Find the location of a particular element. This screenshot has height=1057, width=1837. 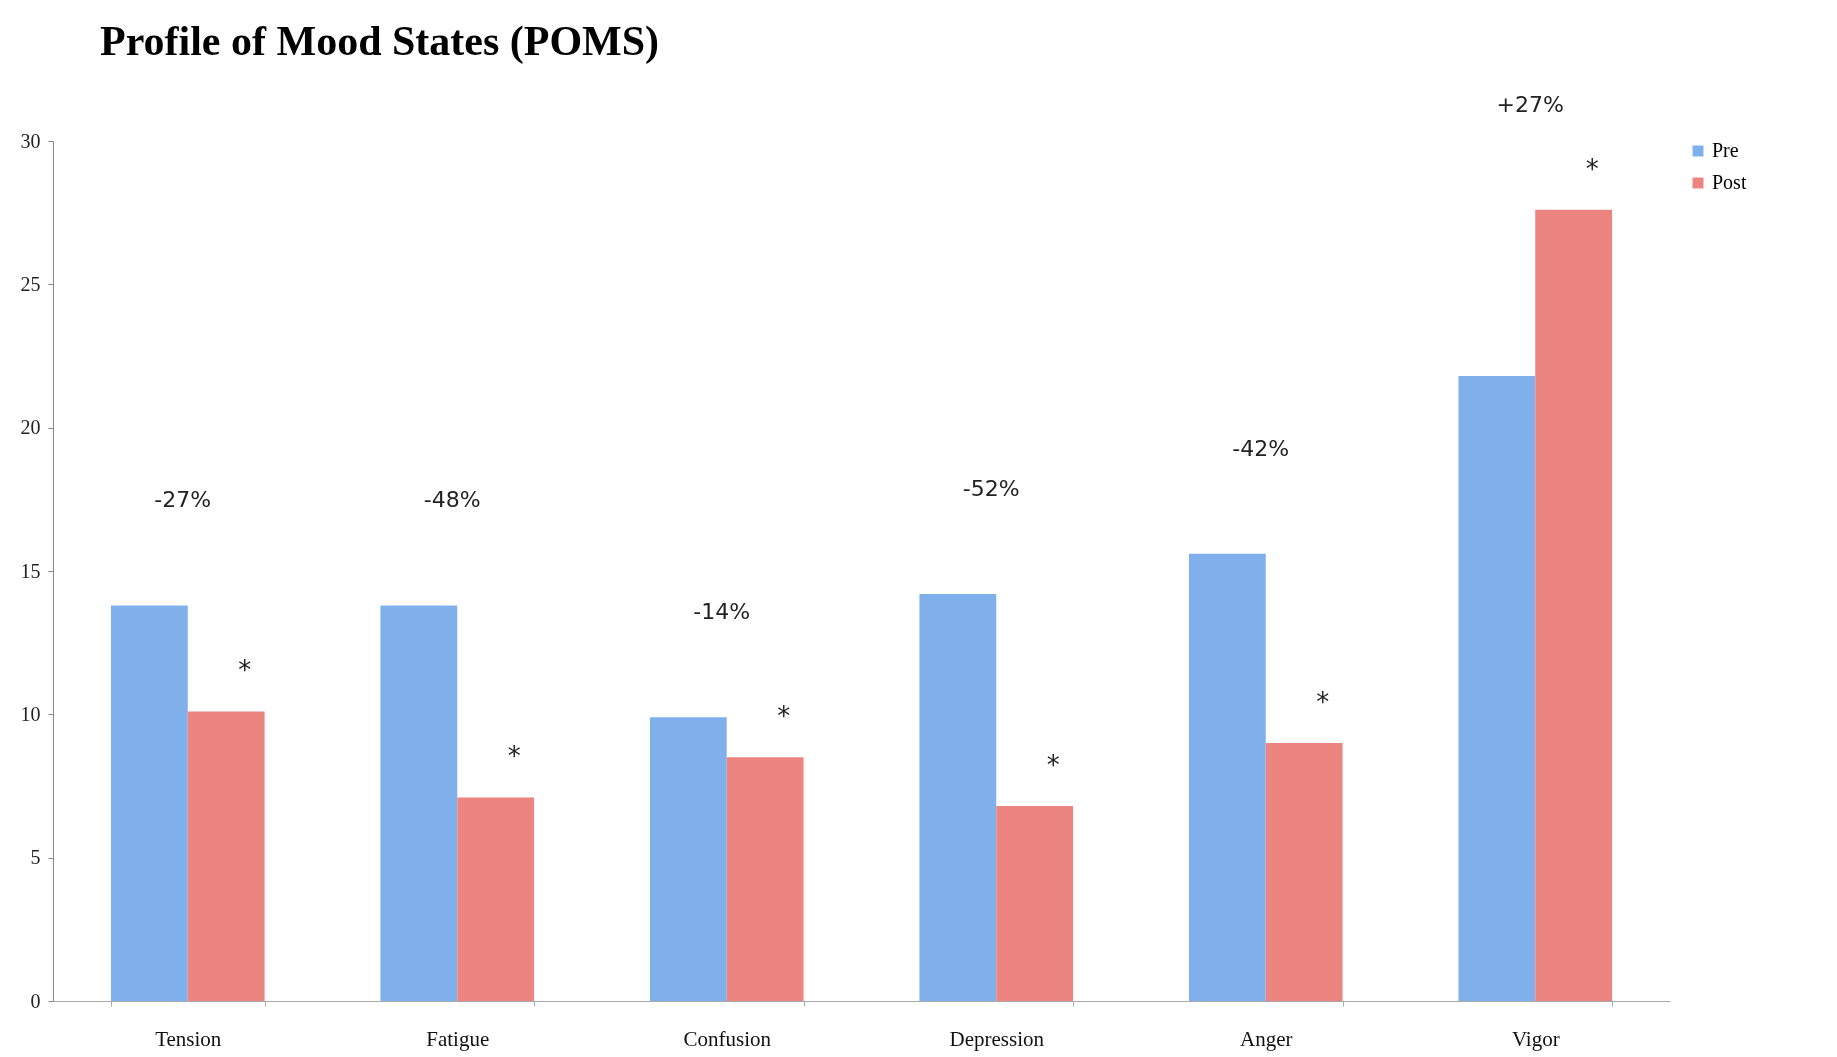

text: +27% is located at coordinates (1530, 104).